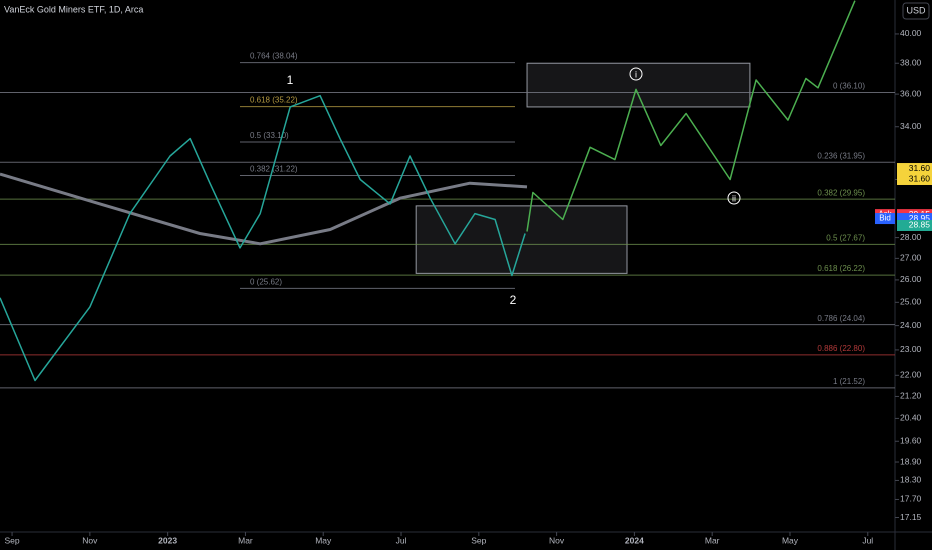 The height and width of the screenshot is (550, 932). I want to click on y-tick-label: 34.00, so click(911, 126).